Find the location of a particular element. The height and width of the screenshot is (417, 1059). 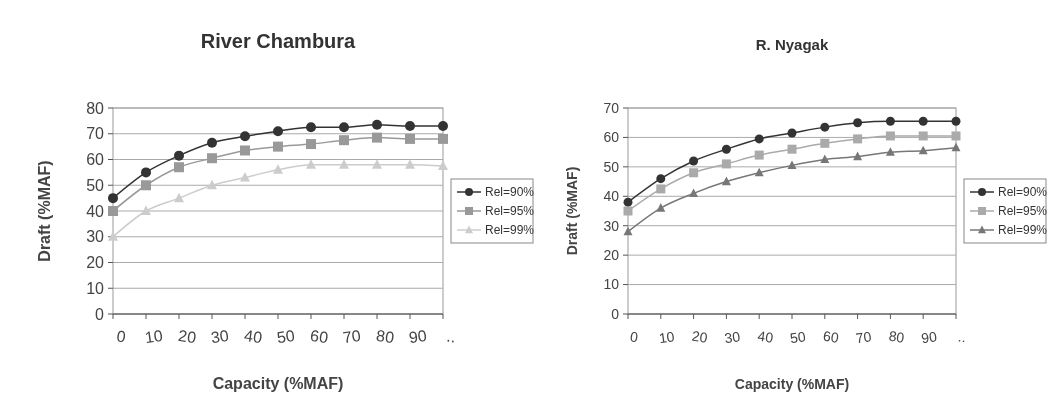

legend-label: Rel=90% is located at coordinates (1023, 192).